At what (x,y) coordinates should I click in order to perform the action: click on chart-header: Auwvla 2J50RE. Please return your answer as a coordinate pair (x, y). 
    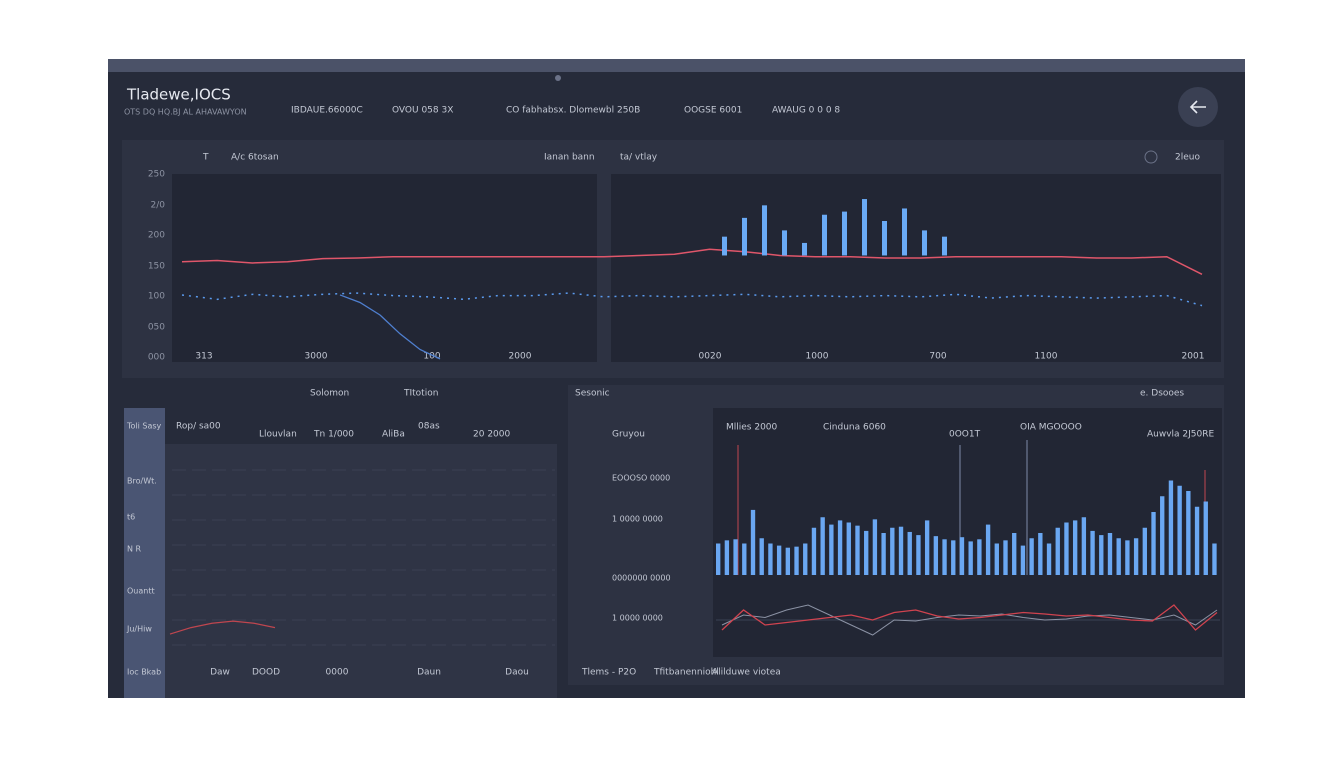
    Looking at the image, I should click on (1181, 435).